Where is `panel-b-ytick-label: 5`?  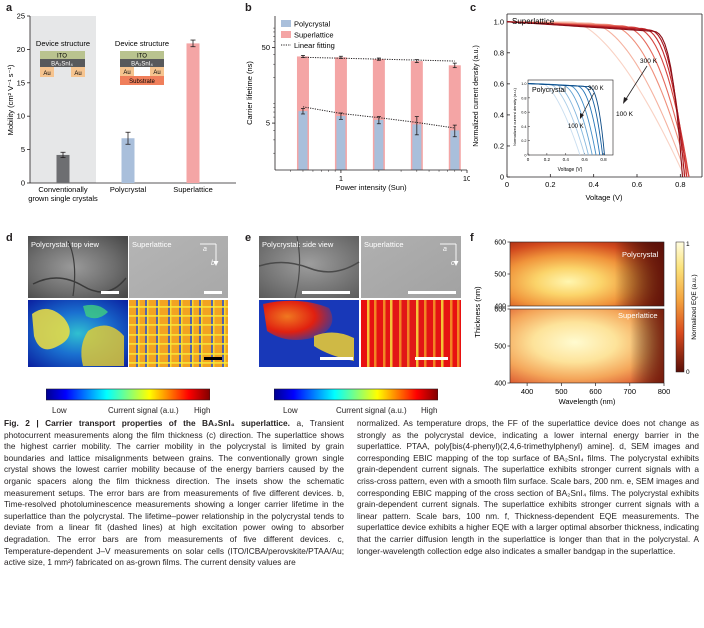 panel-b-ytick-label: 5 is located at coordinates (268, 123).